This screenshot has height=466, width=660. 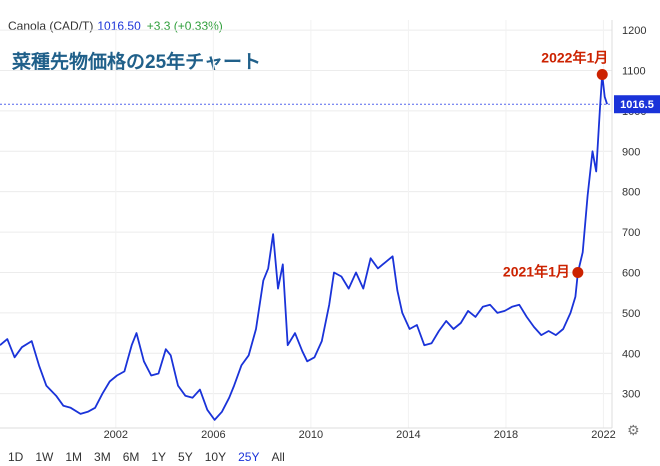 I want to click on x-tick-label: 2014, so click(x=408, y=435).